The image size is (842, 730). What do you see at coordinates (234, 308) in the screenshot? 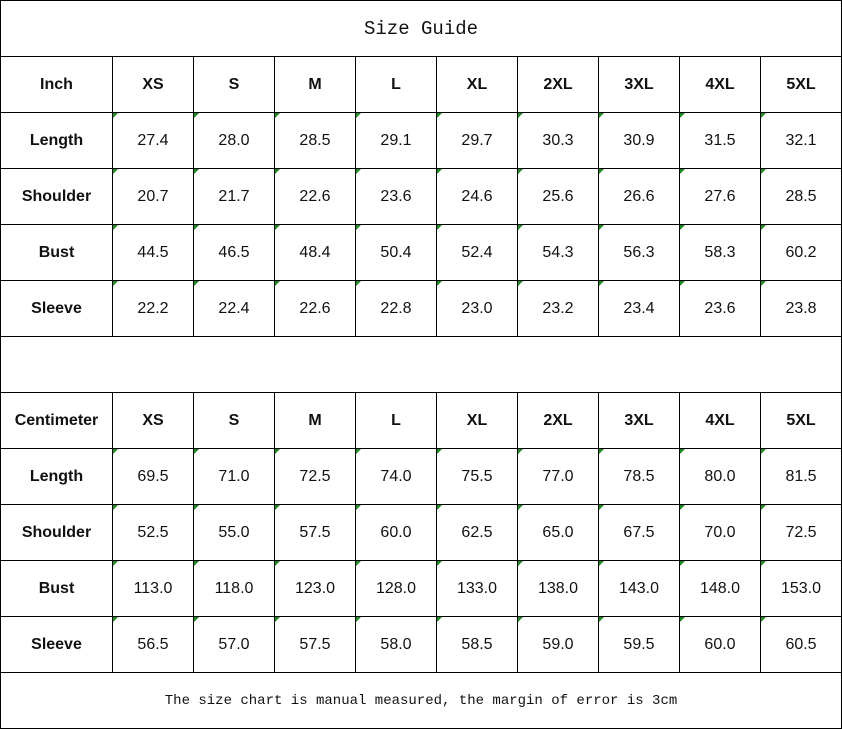
I see `value-cell: 22.4` at bounding box center [234, 308].